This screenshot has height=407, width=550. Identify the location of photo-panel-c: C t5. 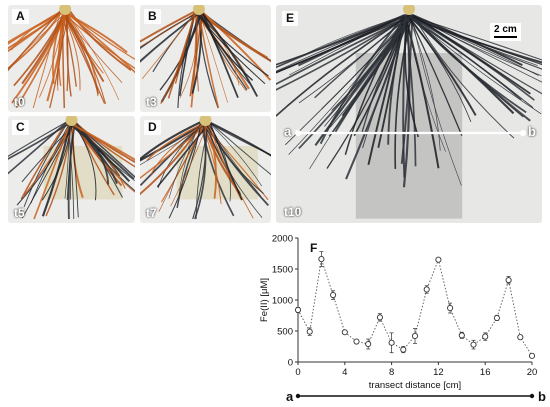
(71, 169).